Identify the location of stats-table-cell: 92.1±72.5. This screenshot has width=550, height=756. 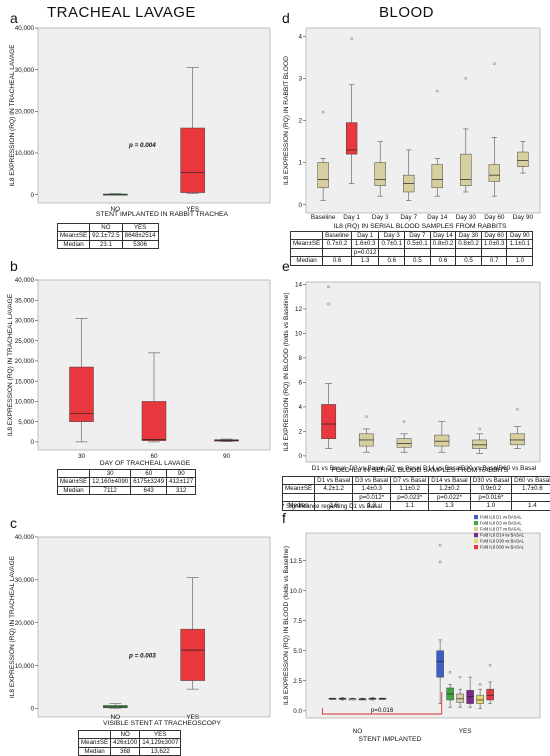
(106, 236).